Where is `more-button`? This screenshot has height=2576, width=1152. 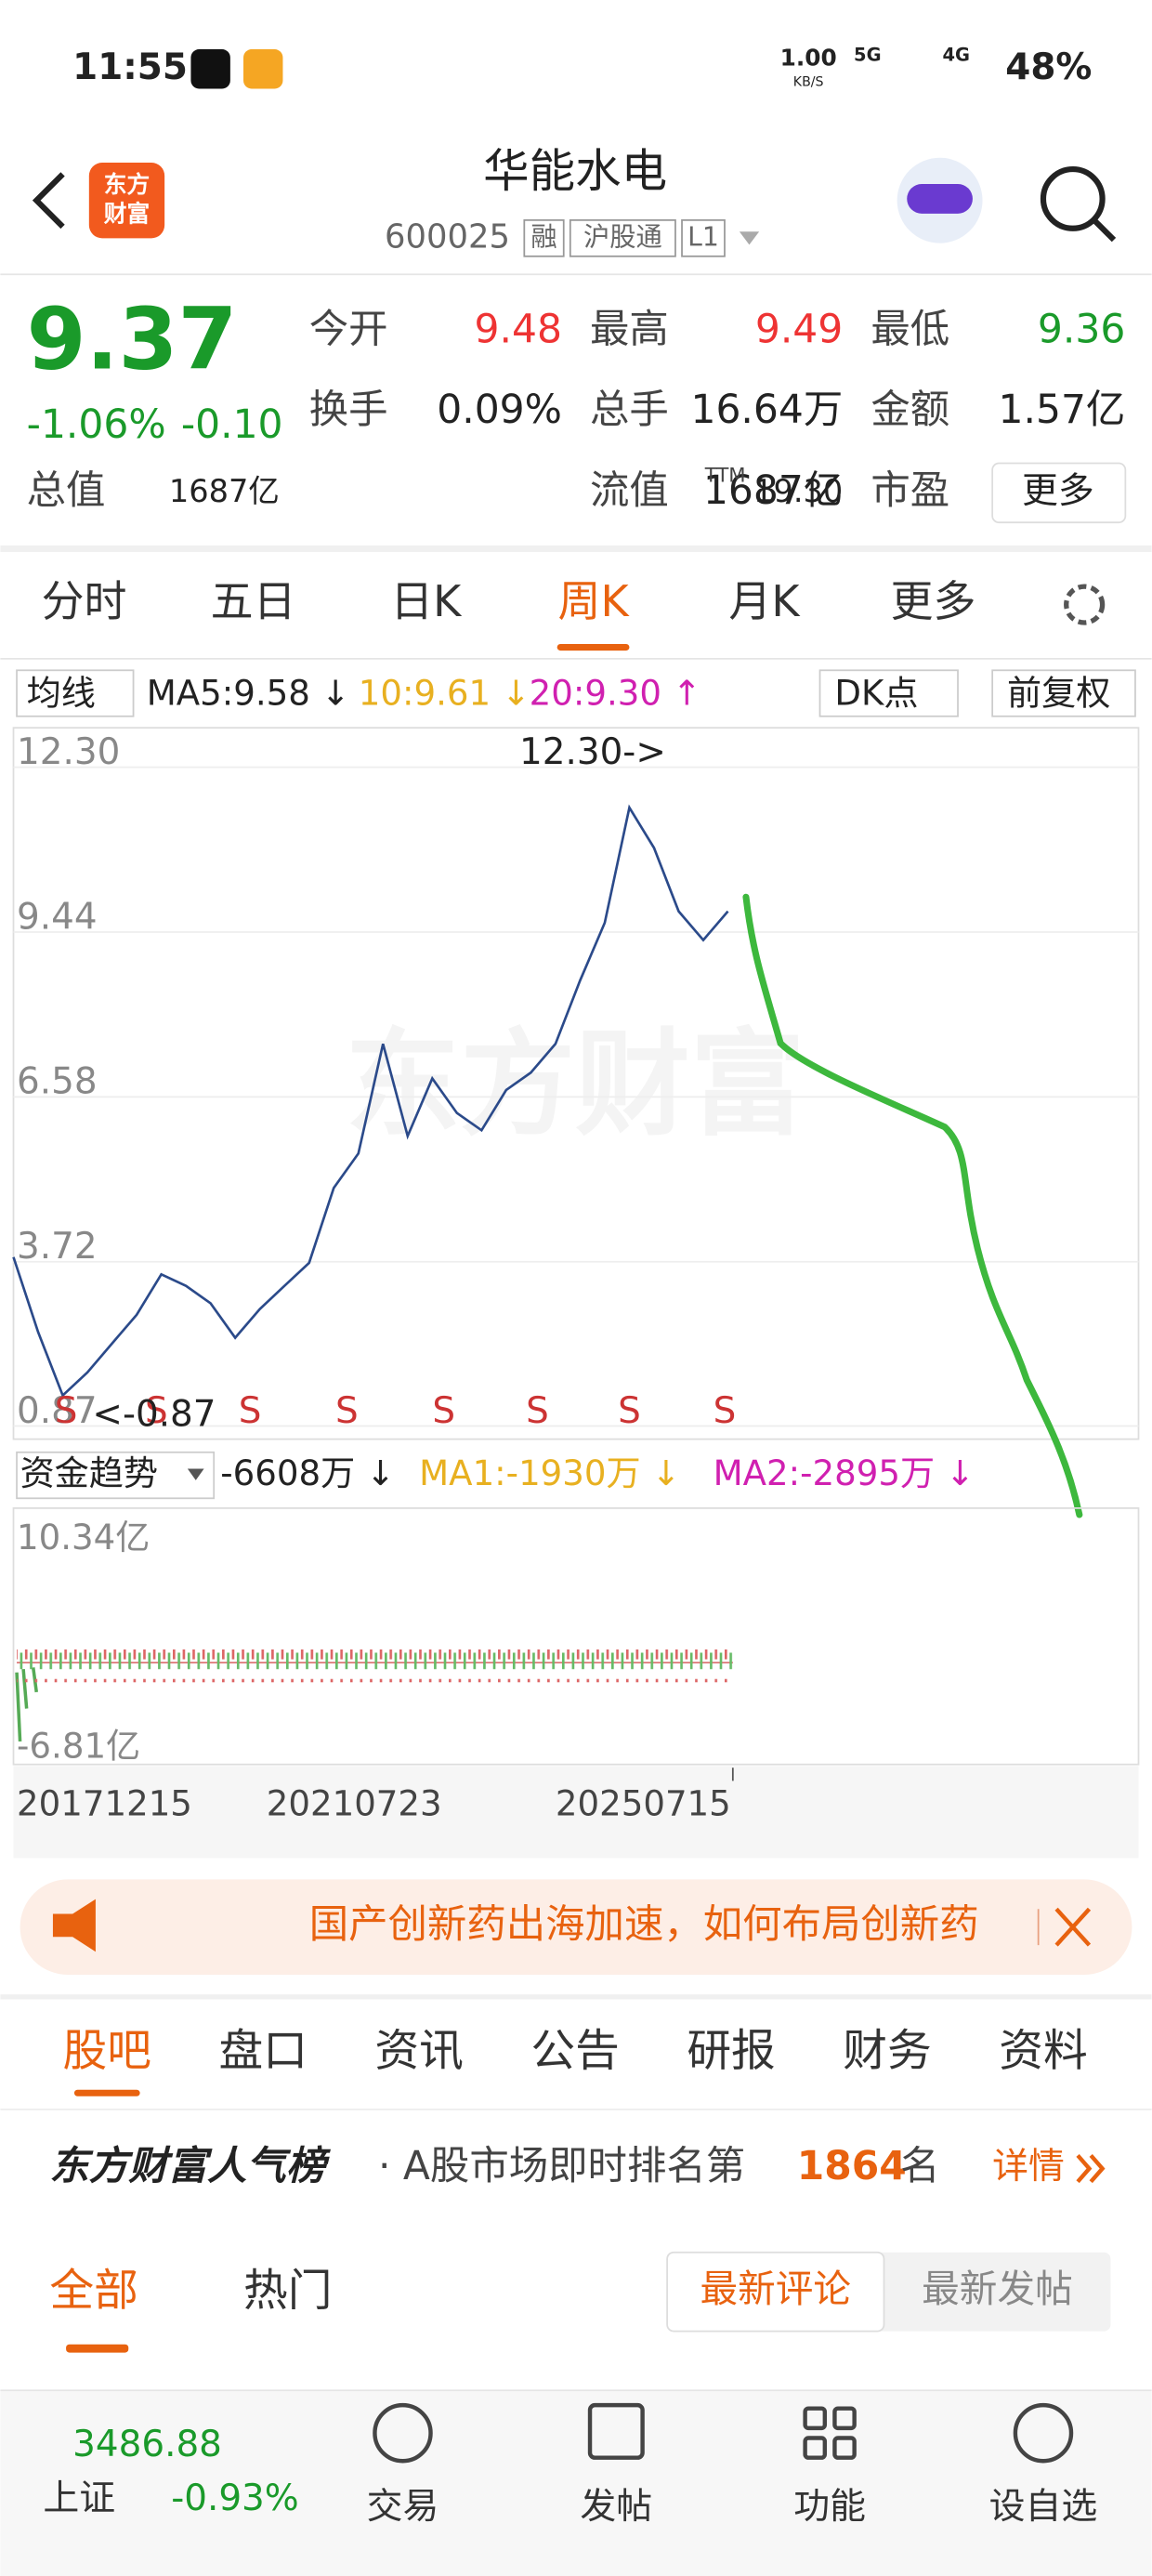 more-button is located at coordinates (1059, 493).